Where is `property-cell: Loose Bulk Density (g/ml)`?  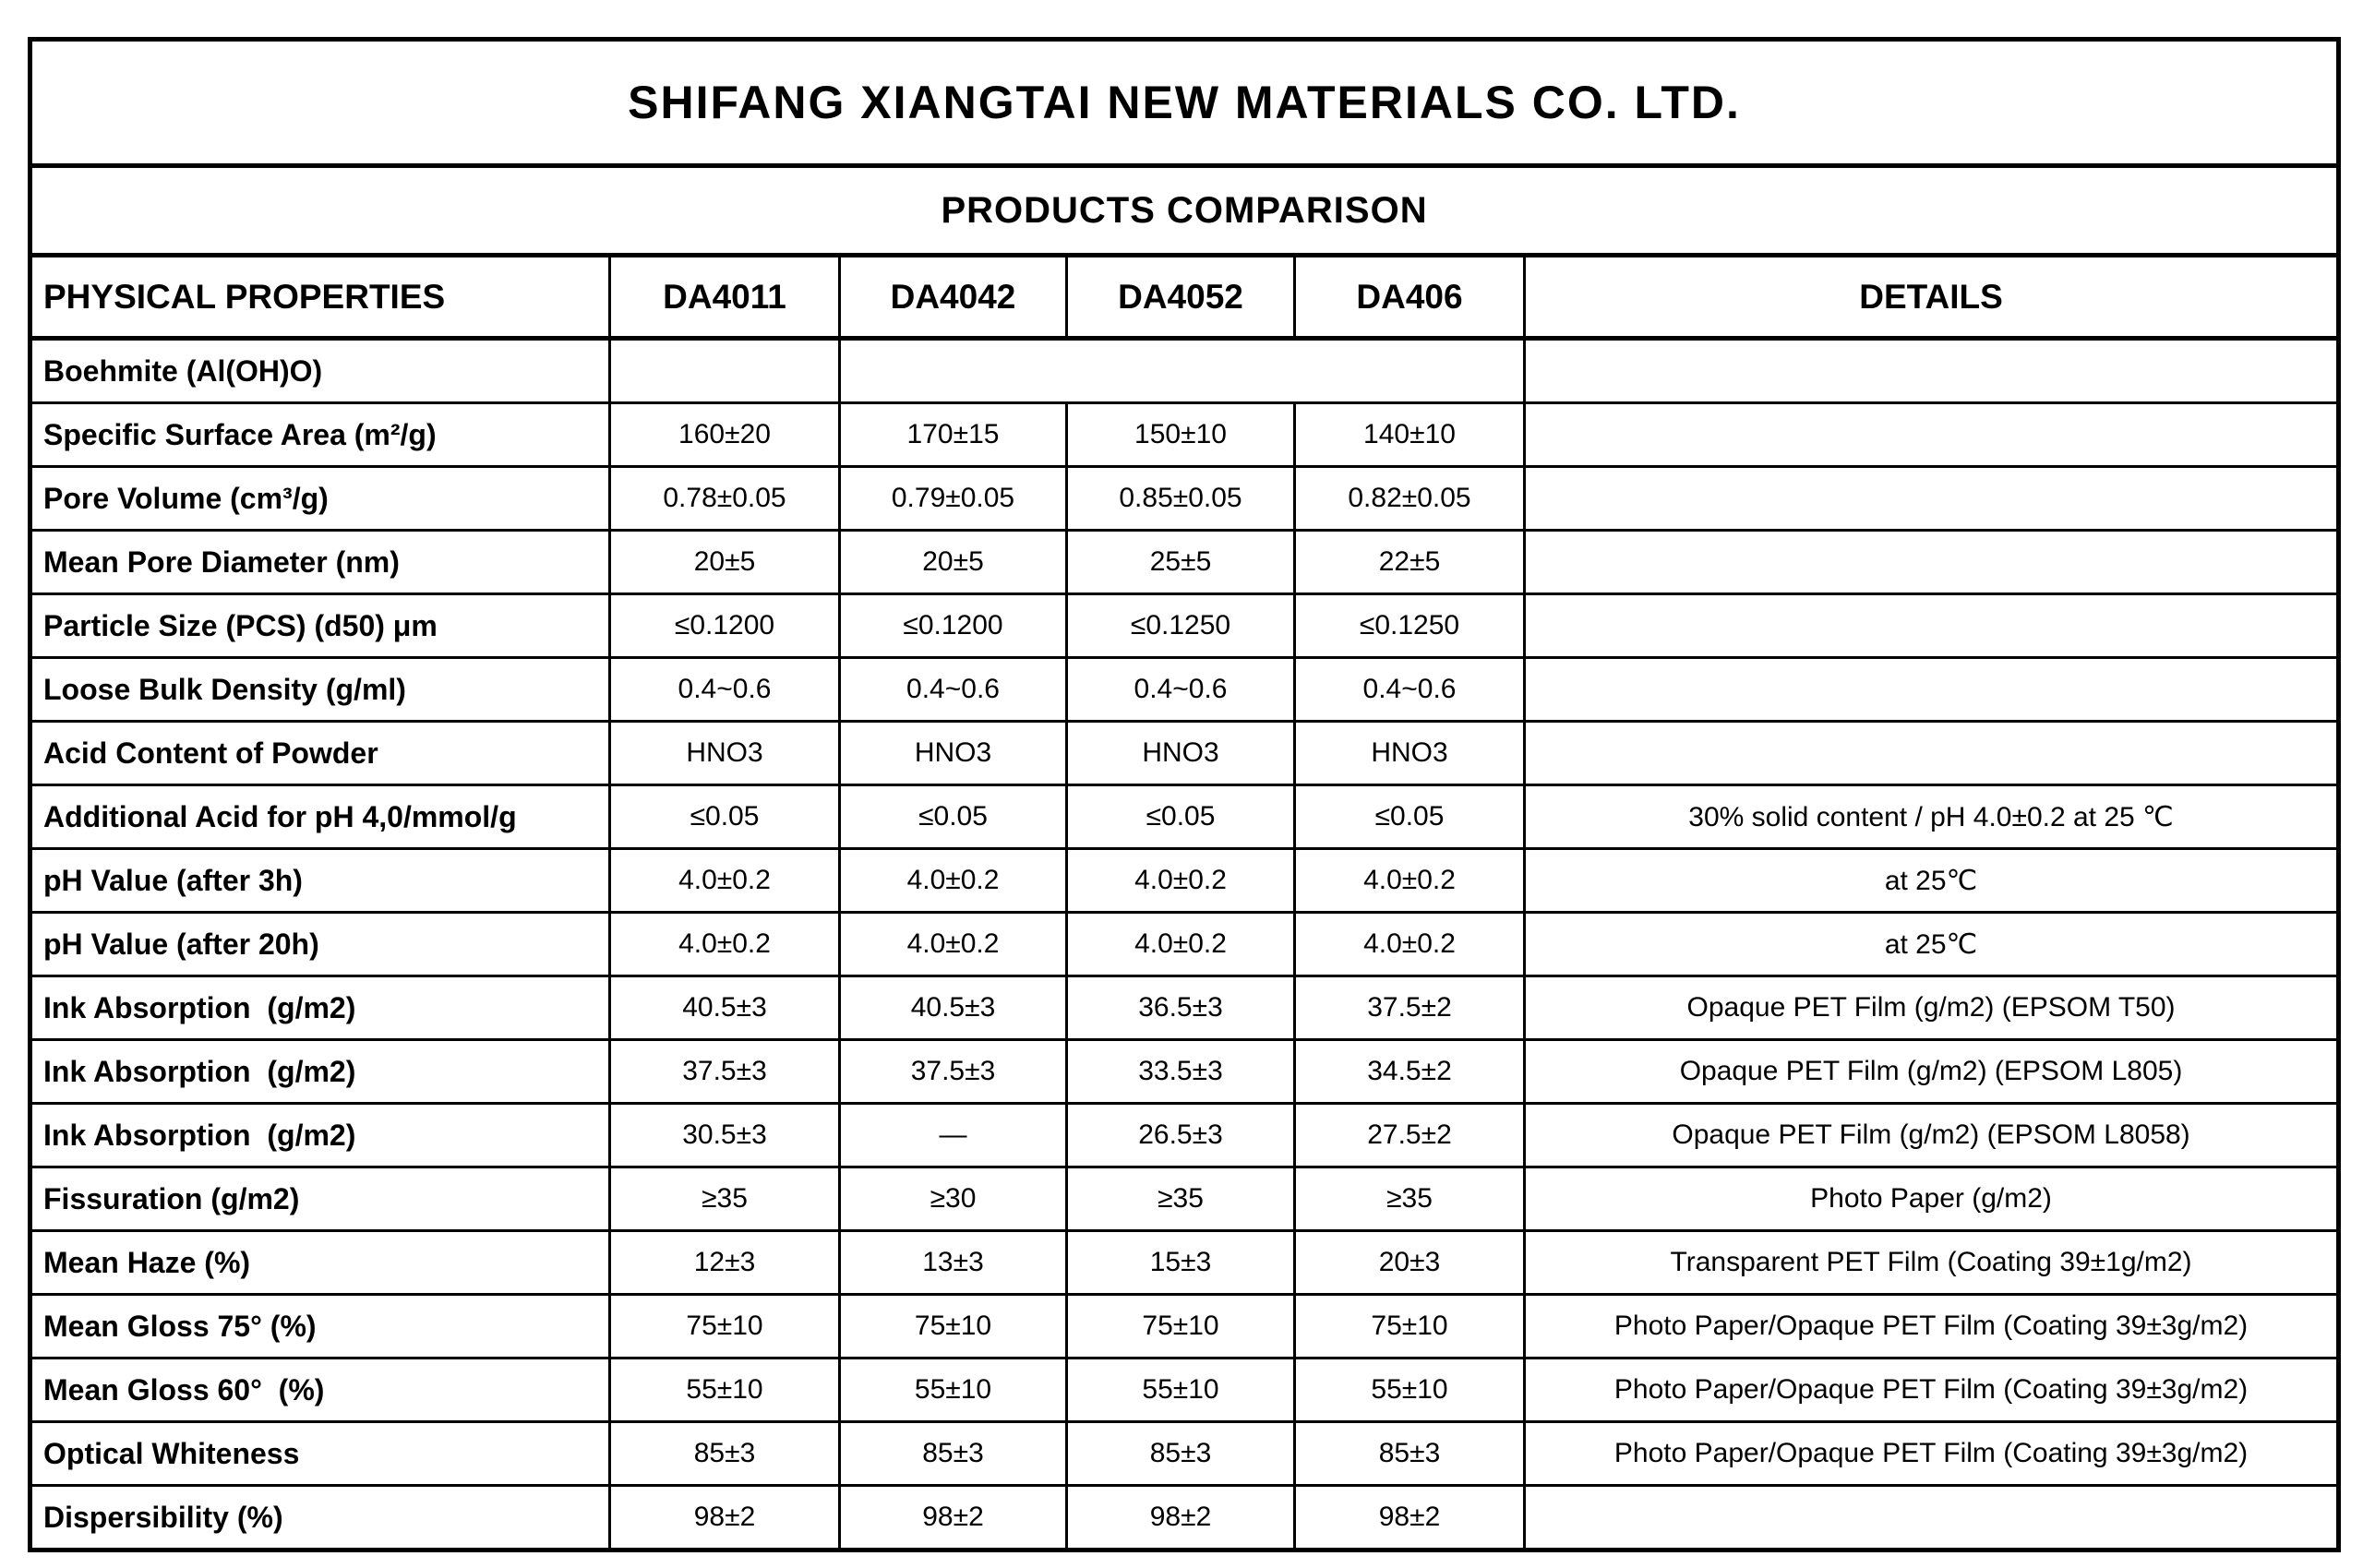 property-cell: Loose Bulk Density (g/ml) is located at coordinates (320, 690).